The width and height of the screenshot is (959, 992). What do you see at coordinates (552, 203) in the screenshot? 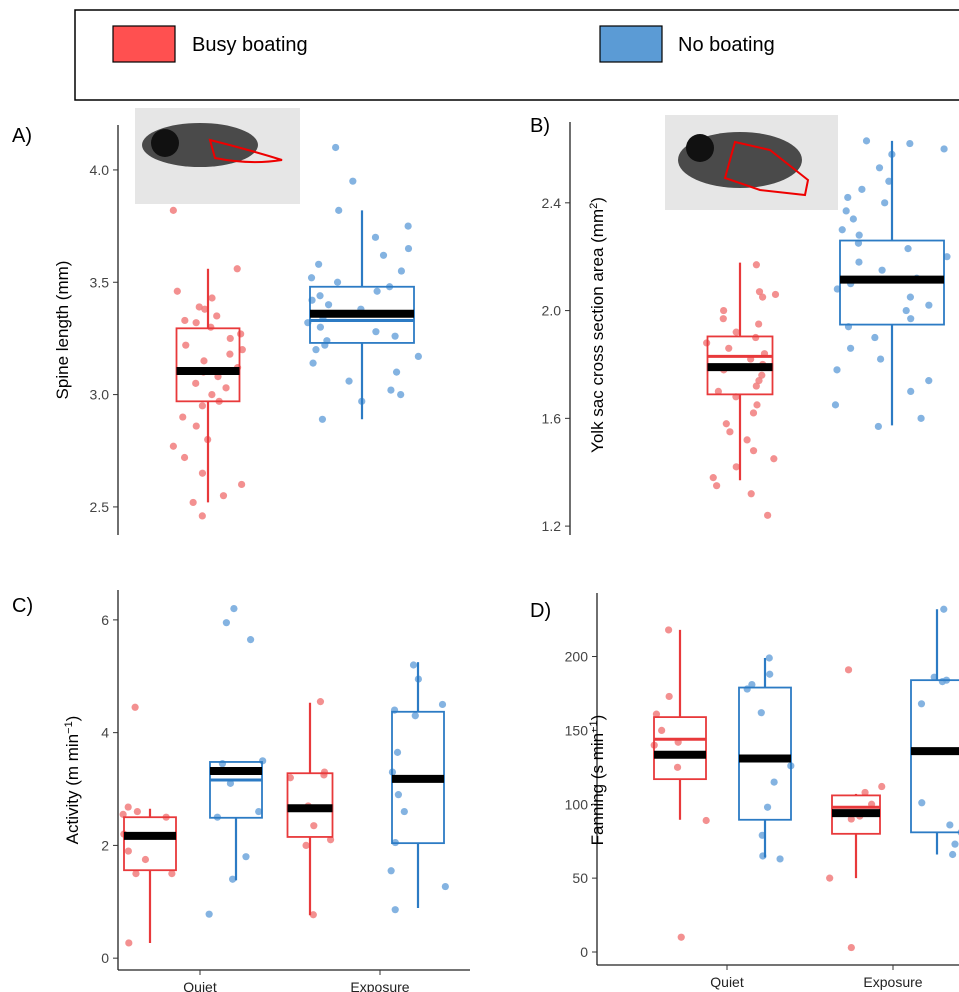
I see `y-tick-label: 2.4` at bounding box center [552, 203].